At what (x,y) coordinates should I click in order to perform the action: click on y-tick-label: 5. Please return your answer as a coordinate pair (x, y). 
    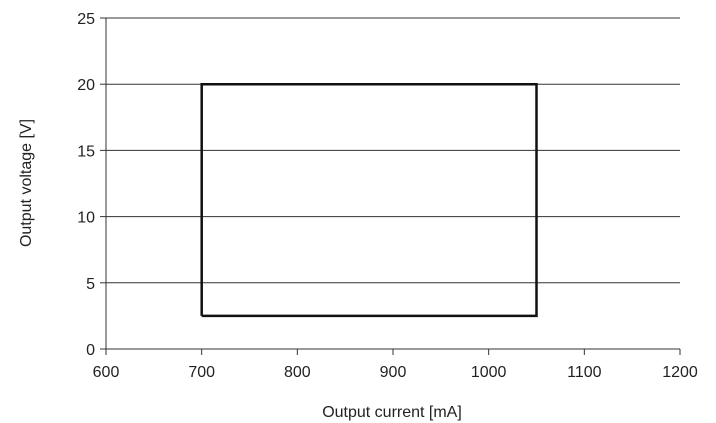
    Looking at the image, I should click on (90, 284).